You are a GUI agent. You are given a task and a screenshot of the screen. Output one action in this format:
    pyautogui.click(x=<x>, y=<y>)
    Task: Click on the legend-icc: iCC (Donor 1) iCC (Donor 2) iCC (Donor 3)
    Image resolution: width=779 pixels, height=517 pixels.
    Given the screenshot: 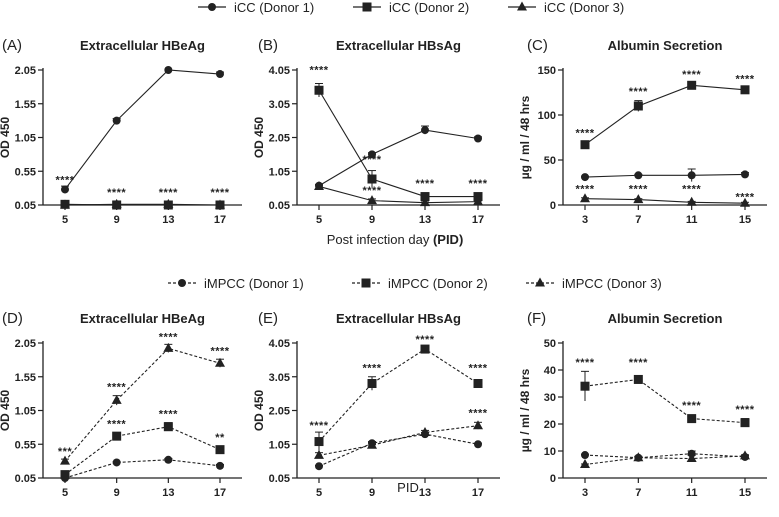 What is the action you would take?
    pyautogui.click(x=411, y=7)
    